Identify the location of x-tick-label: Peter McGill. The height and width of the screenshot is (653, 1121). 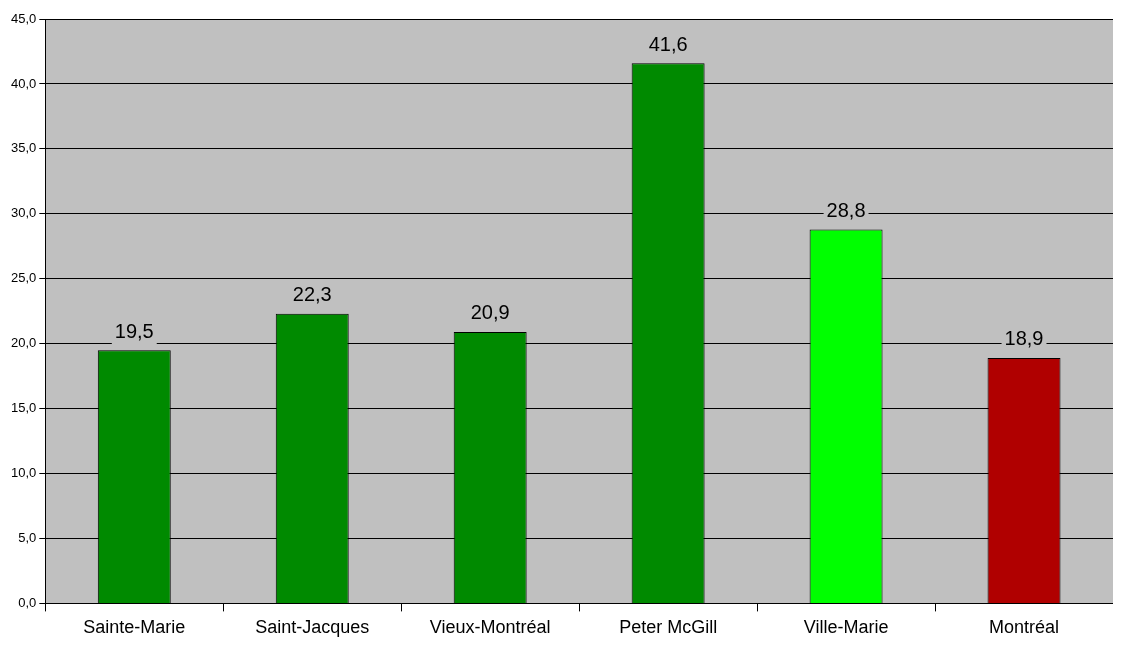
(668, 627).